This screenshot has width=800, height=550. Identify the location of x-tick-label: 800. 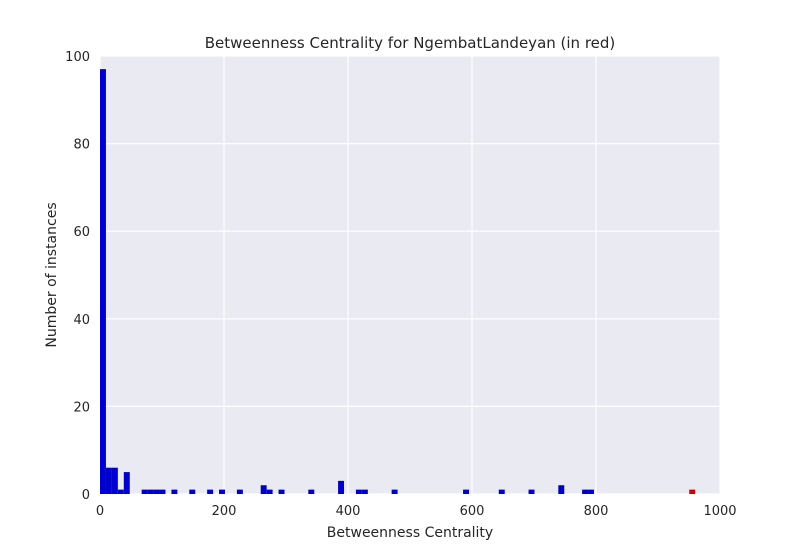
(596, 511).